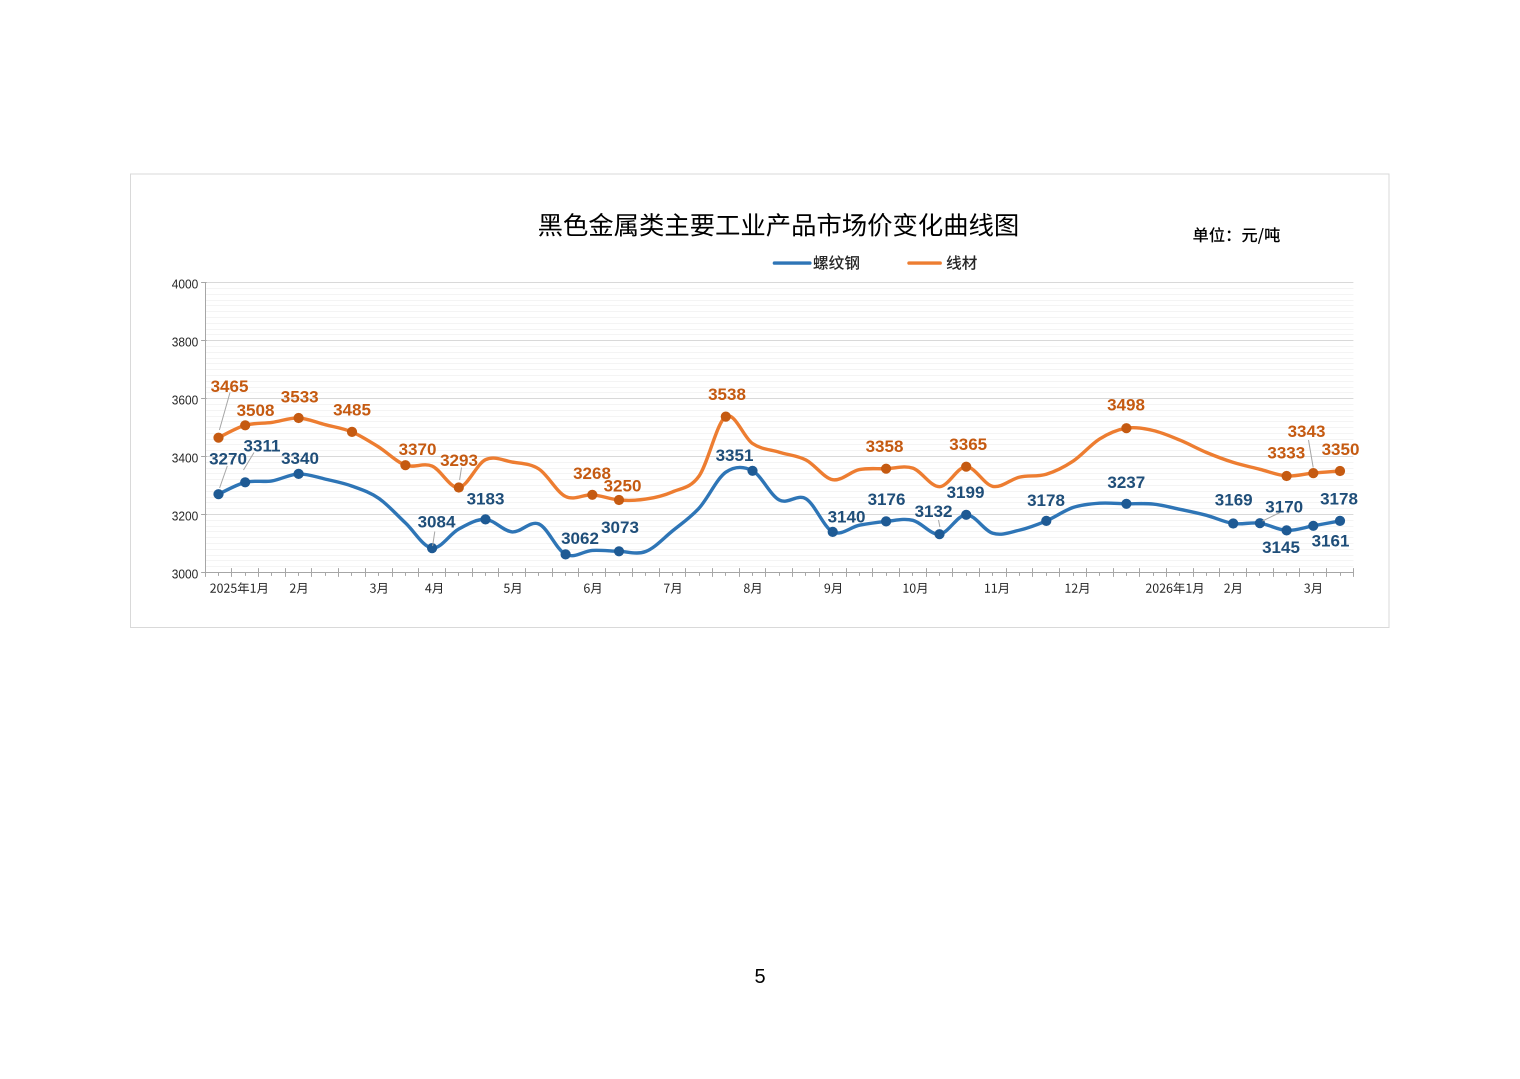 The image size is (1520, 1079). I want to click on svg-text: 3183, so click(486, 499).